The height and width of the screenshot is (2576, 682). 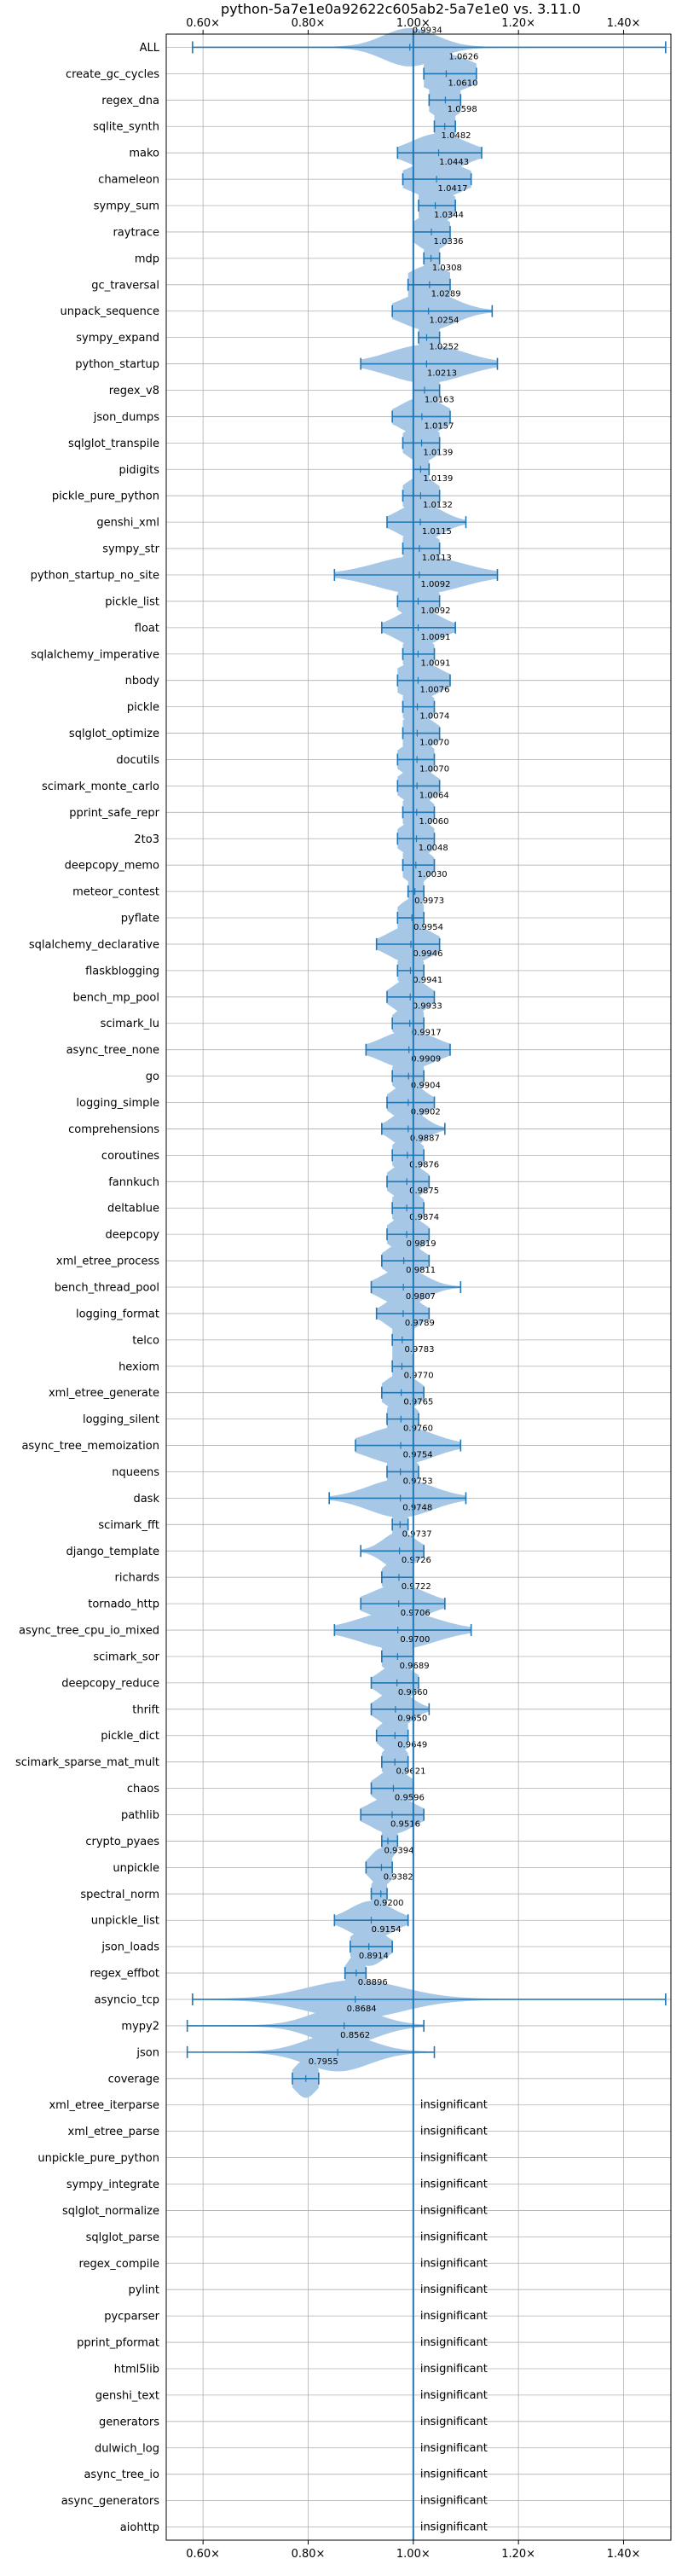 I want to click on data-label-pickle-list: 1.0092, so click(x=436, y=584).